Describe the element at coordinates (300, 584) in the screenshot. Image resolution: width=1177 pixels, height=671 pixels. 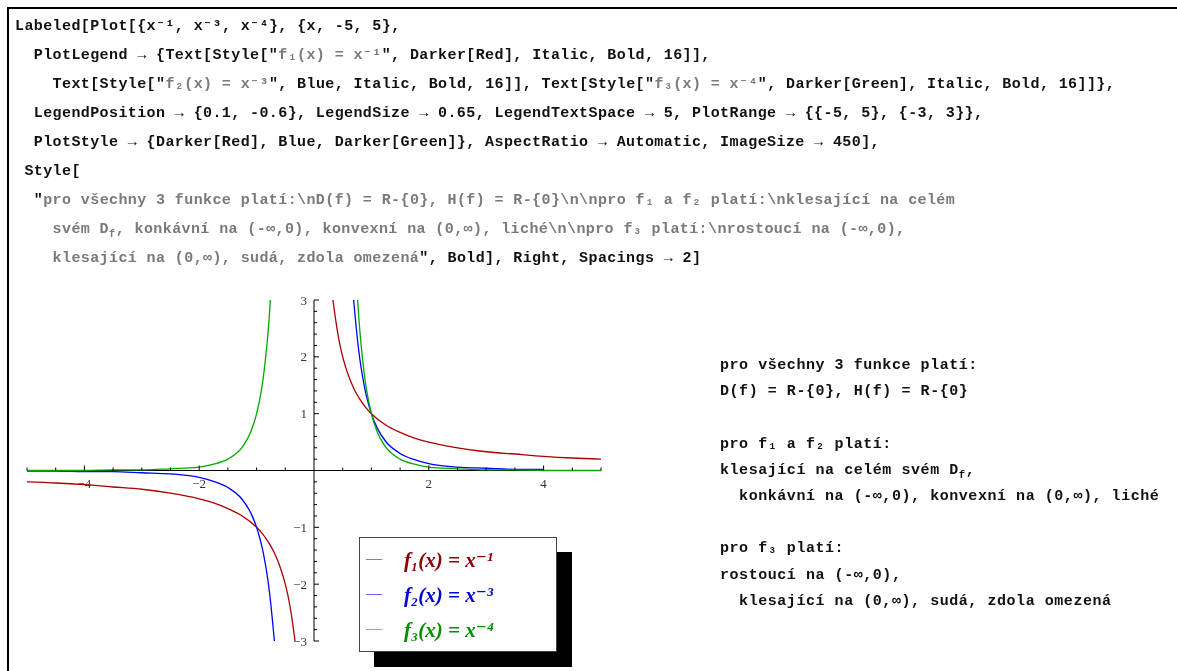
I see `y-tick-label: −2` at that location.